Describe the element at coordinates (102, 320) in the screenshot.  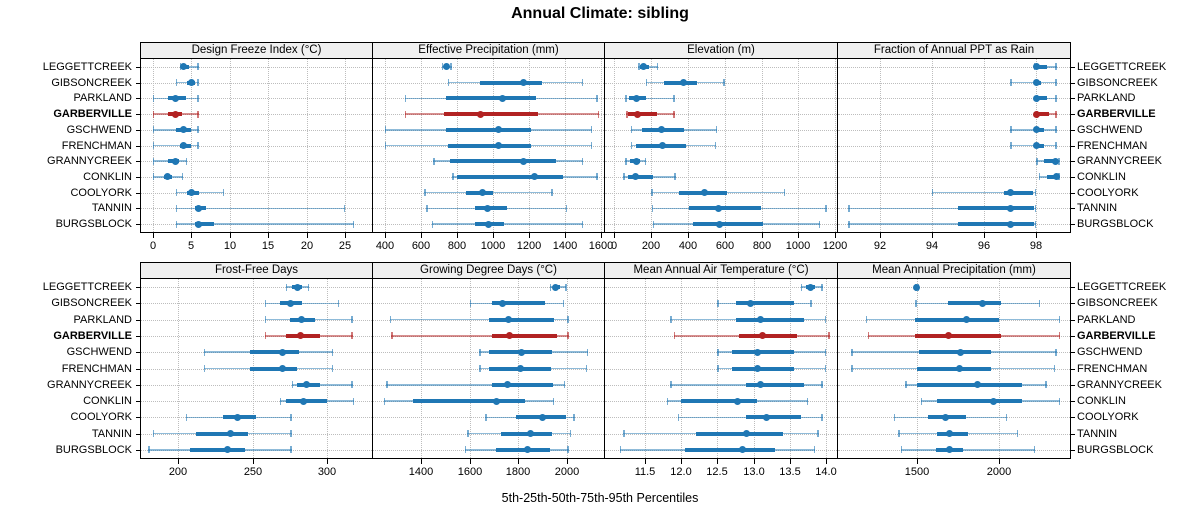
I see `site-label-left-parkland: PARKLAND` at that location.